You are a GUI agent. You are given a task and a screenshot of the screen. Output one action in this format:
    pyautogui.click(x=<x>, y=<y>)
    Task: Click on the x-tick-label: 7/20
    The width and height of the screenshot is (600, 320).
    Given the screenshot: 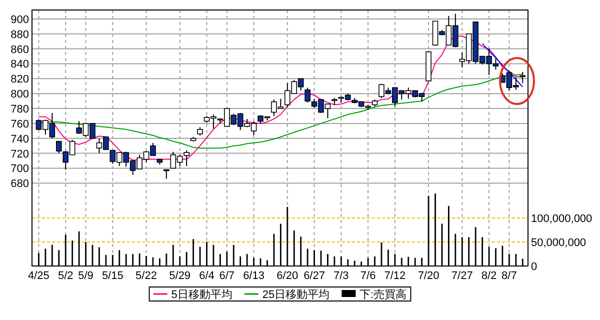 What is the action you would take?
    pyautogui.click(x=429, y=276)
    